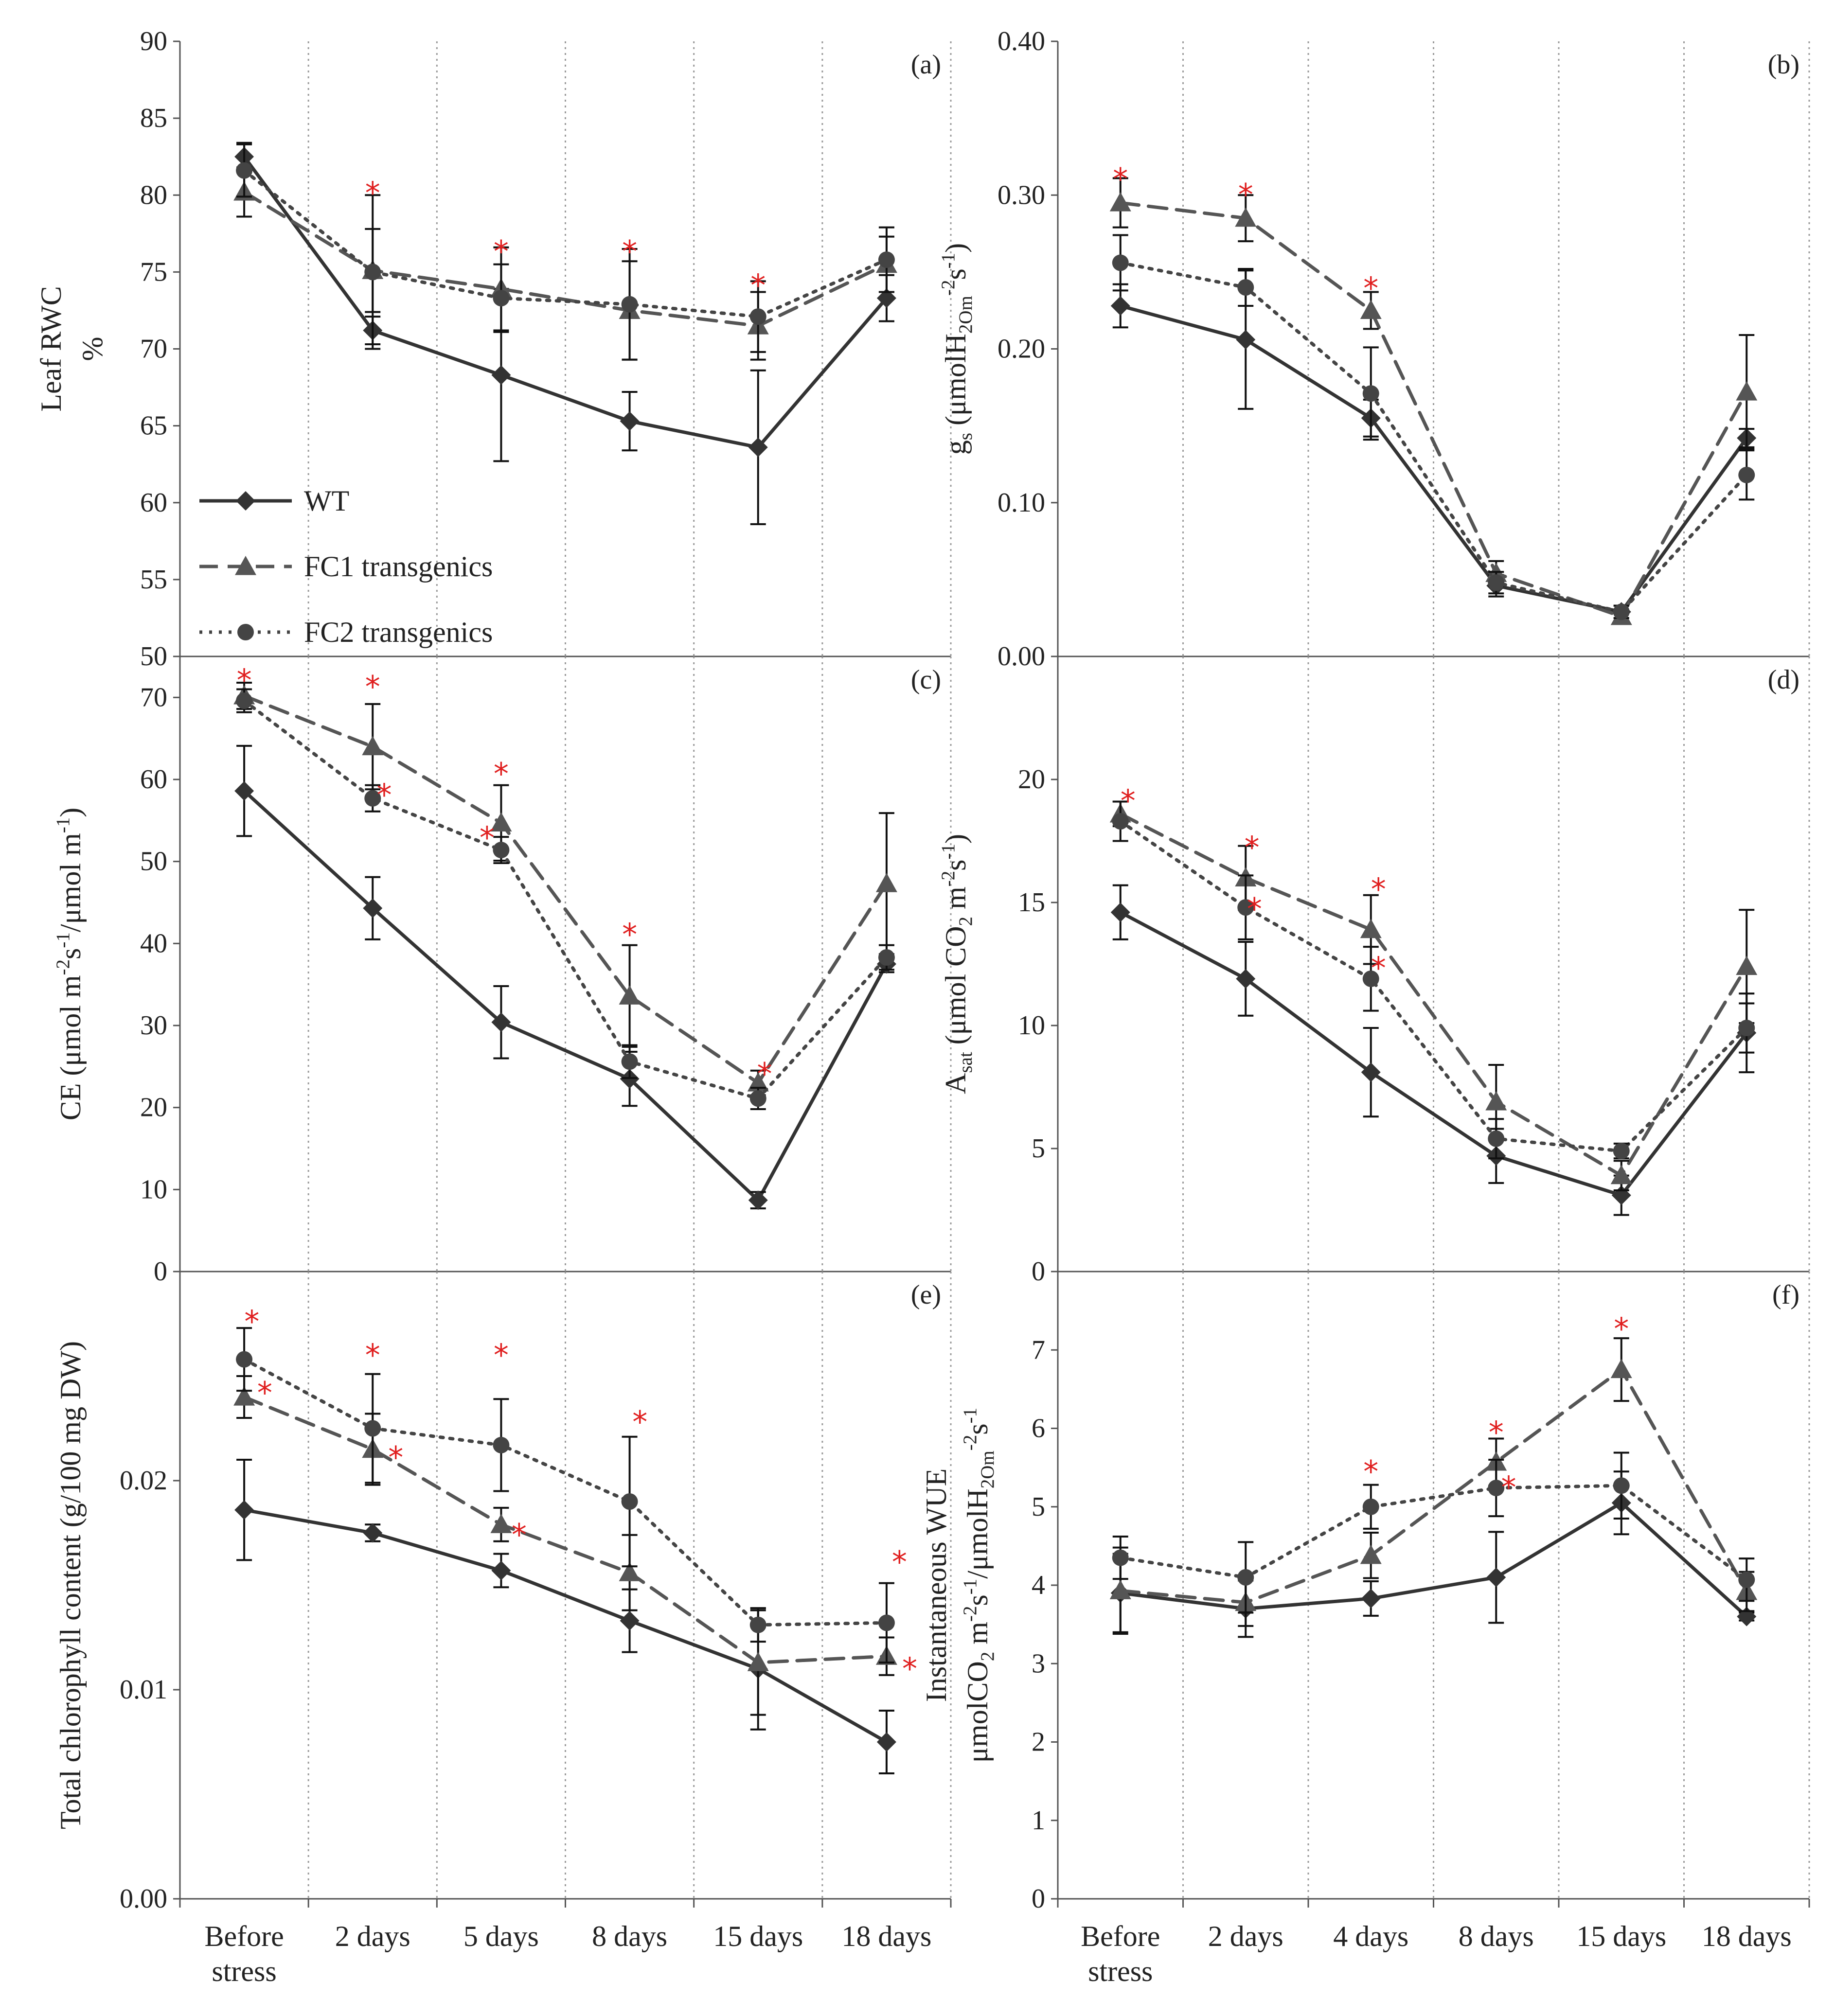  I want to click on y-tick-label: 1, so click(1038, 1820).